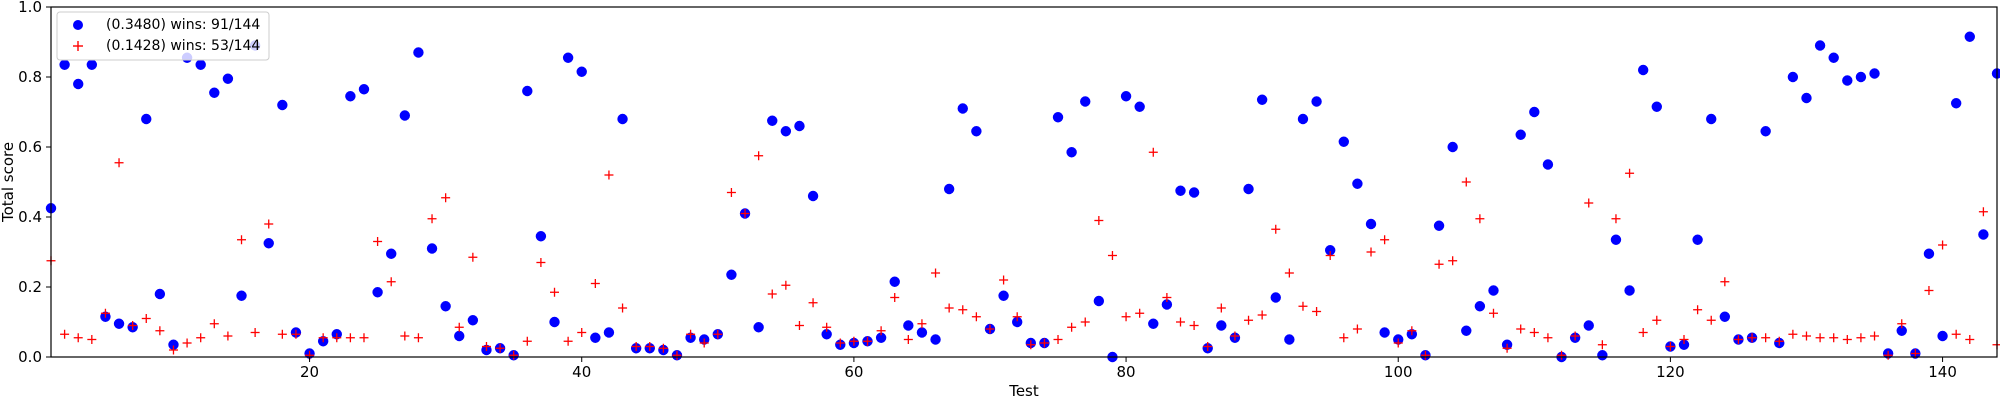  What do you see at coordinates (8, 182) in the screenshot?
I see `y-axis-label: Total score` at bounding box center [8, 182].